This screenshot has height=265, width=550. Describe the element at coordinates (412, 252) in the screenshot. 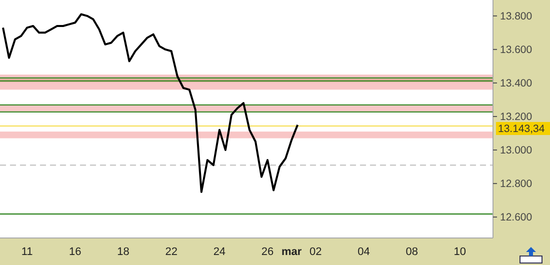

I see `x-tick-label: 08` at that location.